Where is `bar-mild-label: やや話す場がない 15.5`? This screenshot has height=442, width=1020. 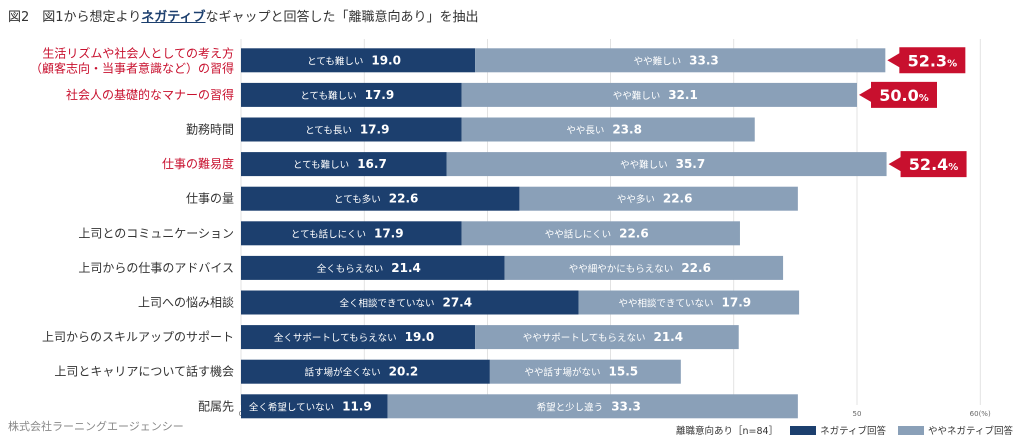 bar-mild-label: やや話す場がない 15.5 is located at coordinates (582, 372).